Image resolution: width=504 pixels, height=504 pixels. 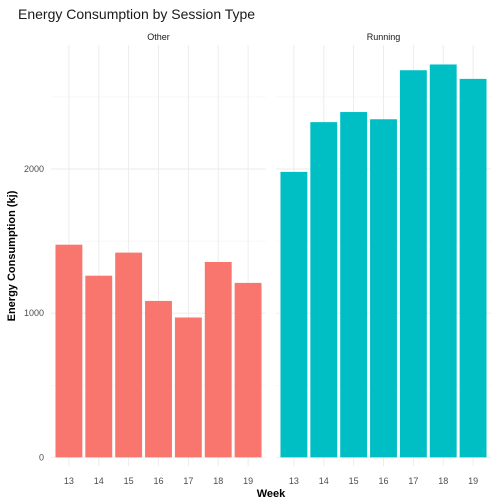 I want to click on y-tick-label: 1000, so click(x=34, y=313).